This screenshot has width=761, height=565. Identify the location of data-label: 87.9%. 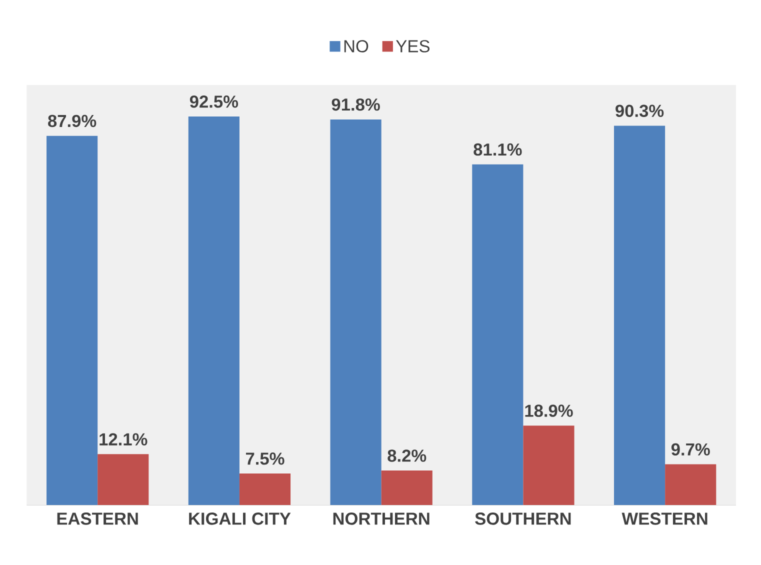
(72, 121).